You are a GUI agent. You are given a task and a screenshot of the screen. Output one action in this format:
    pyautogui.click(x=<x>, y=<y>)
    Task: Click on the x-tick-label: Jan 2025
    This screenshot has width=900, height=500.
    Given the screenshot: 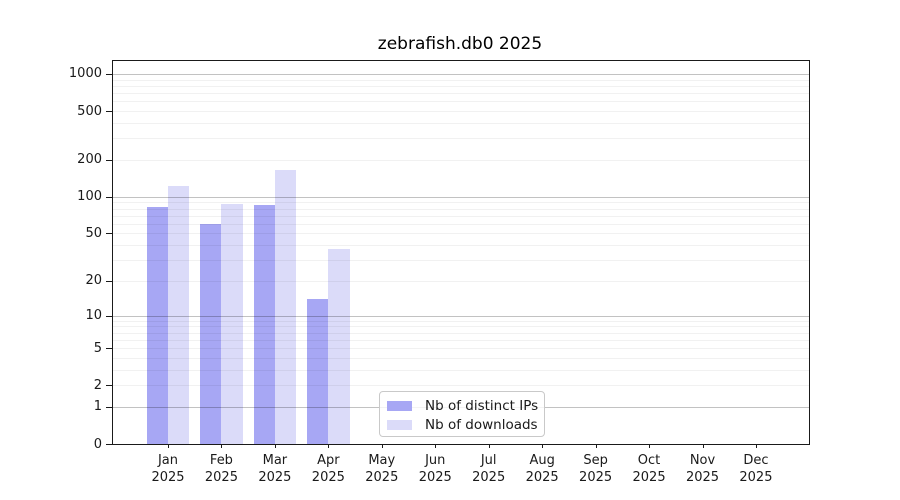 What is the action you would take?
    pyautogui.click(x=168, y=469)
    